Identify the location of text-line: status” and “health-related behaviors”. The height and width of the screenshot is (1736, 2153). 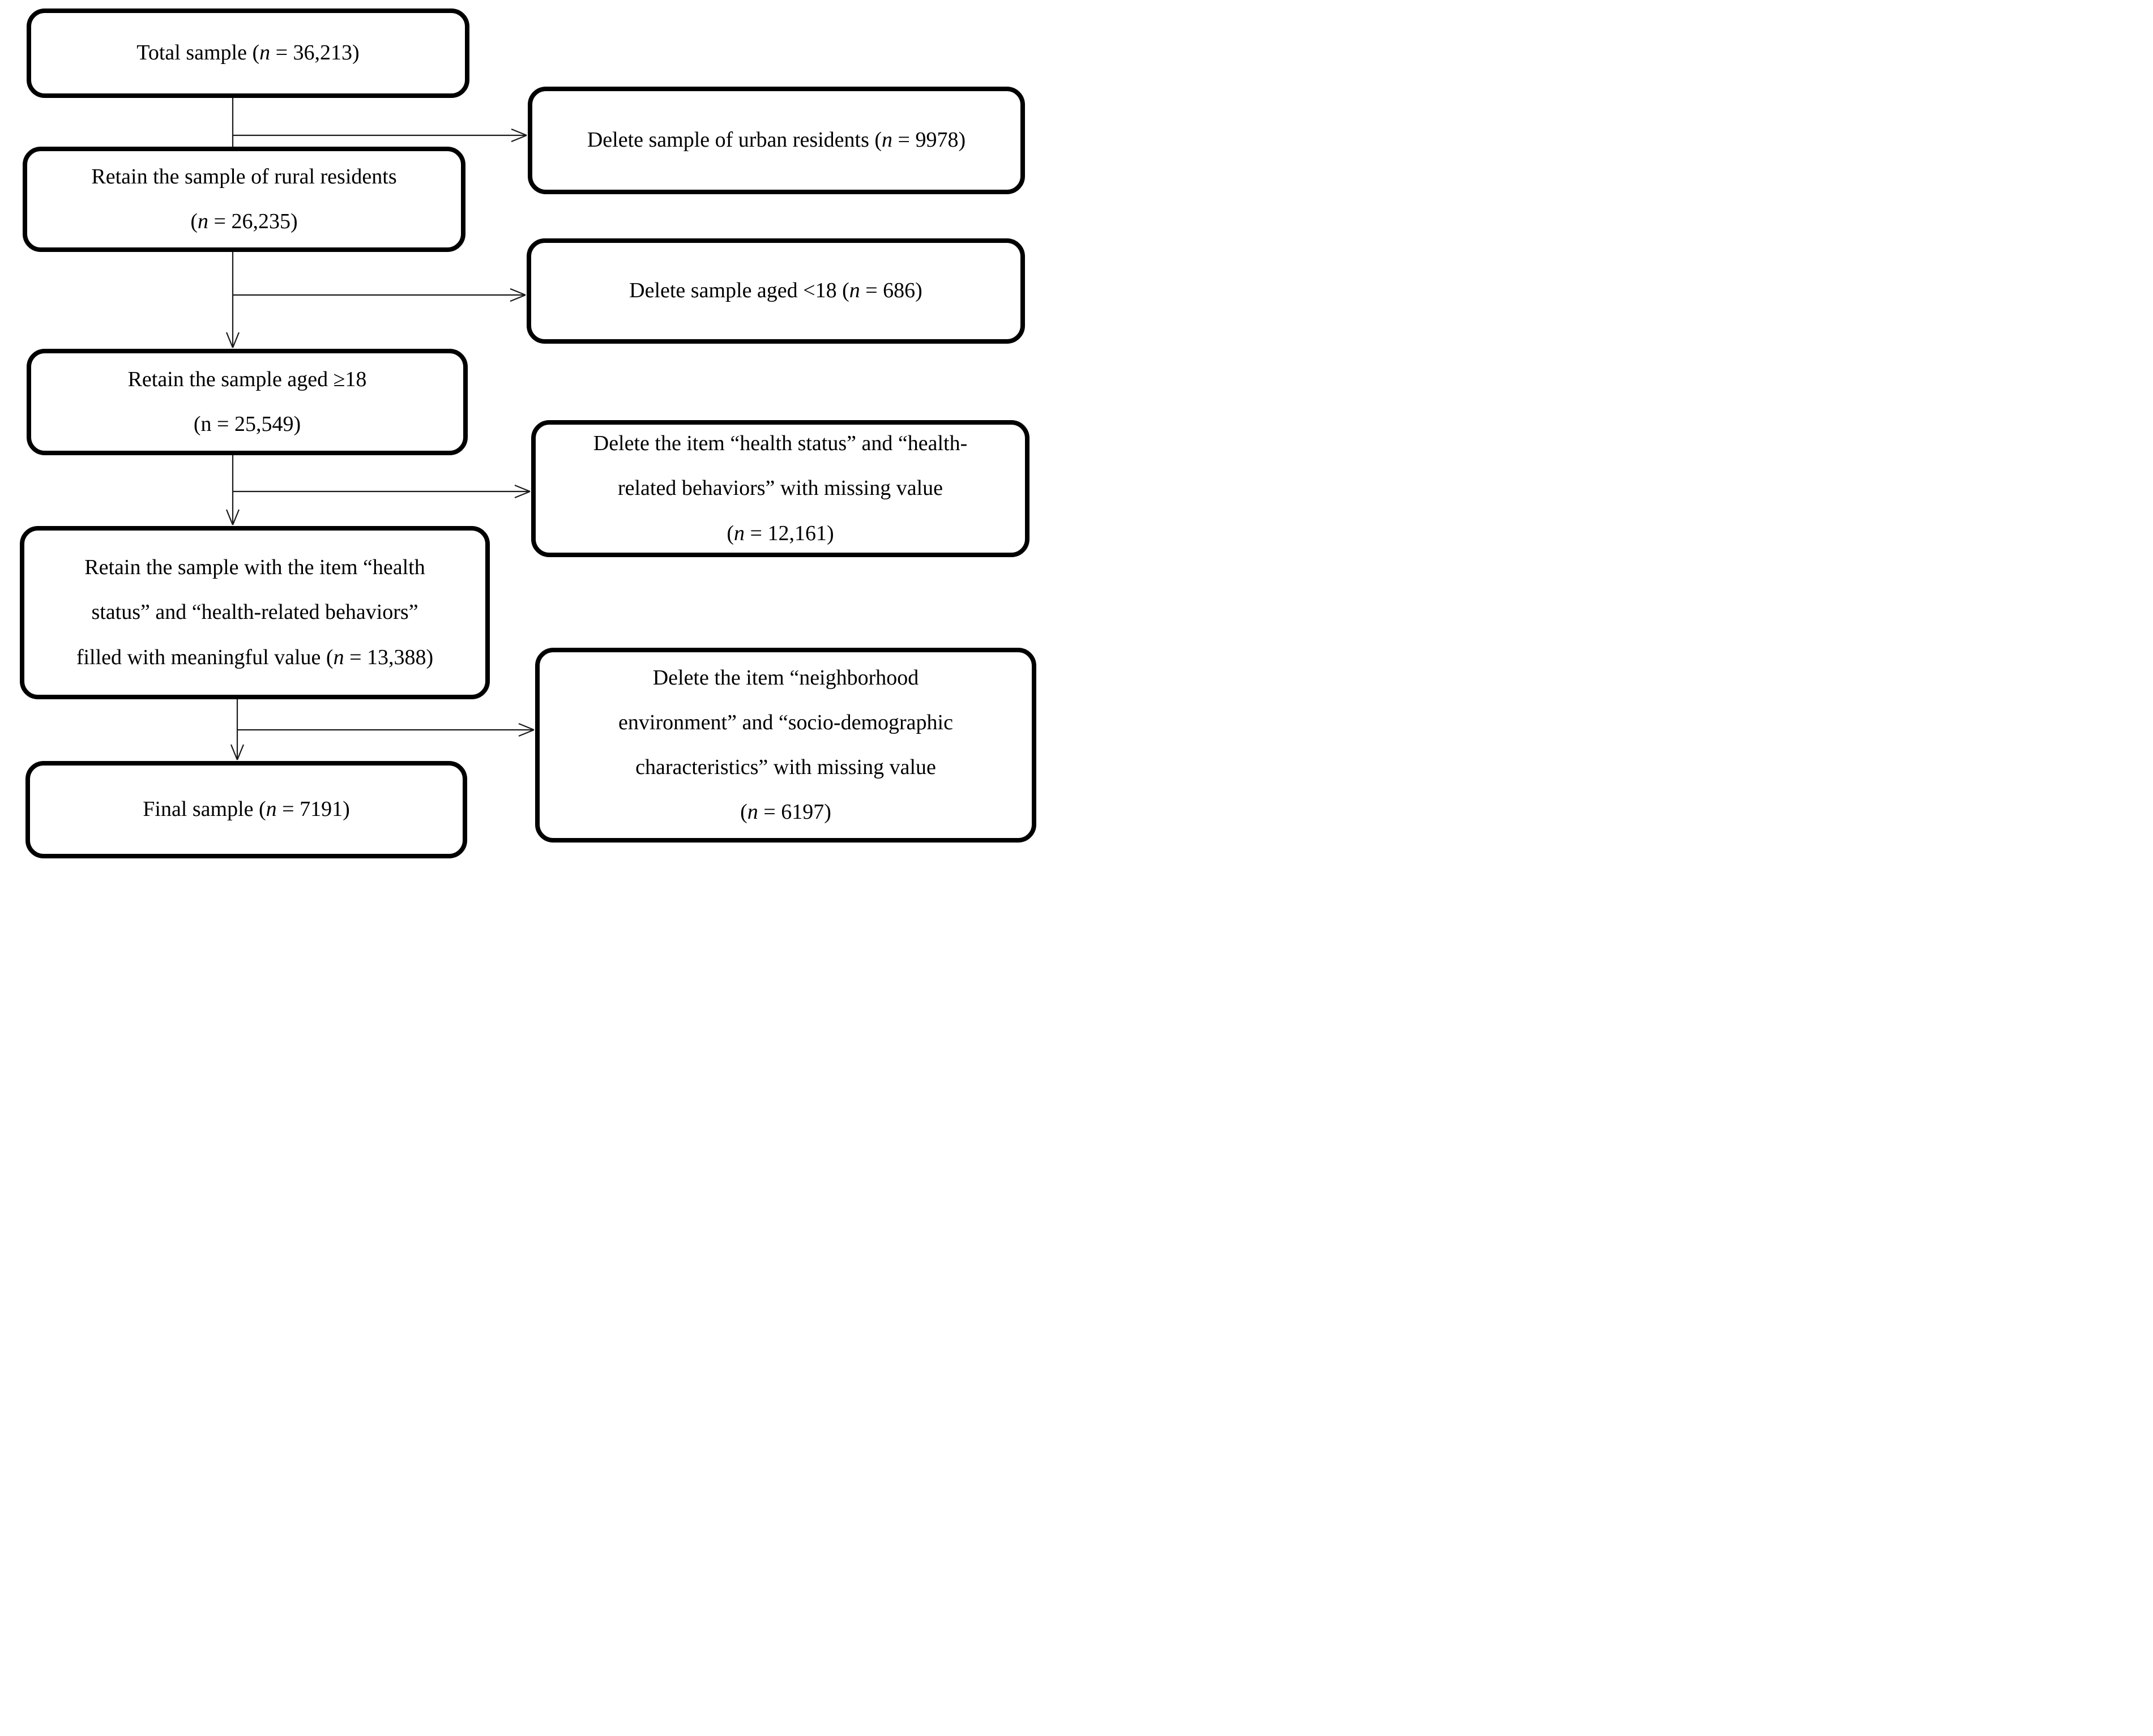
(254, 612).